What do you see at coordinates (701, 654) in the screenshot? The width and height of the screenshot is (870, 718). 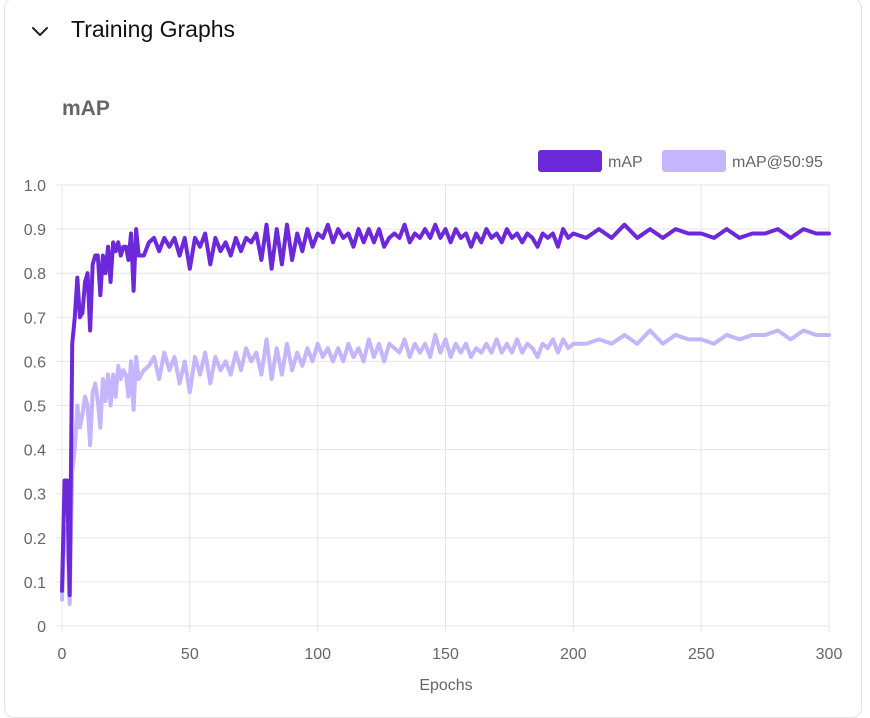 I see `x-tick-label: 250` at bounding box center [701, 654].